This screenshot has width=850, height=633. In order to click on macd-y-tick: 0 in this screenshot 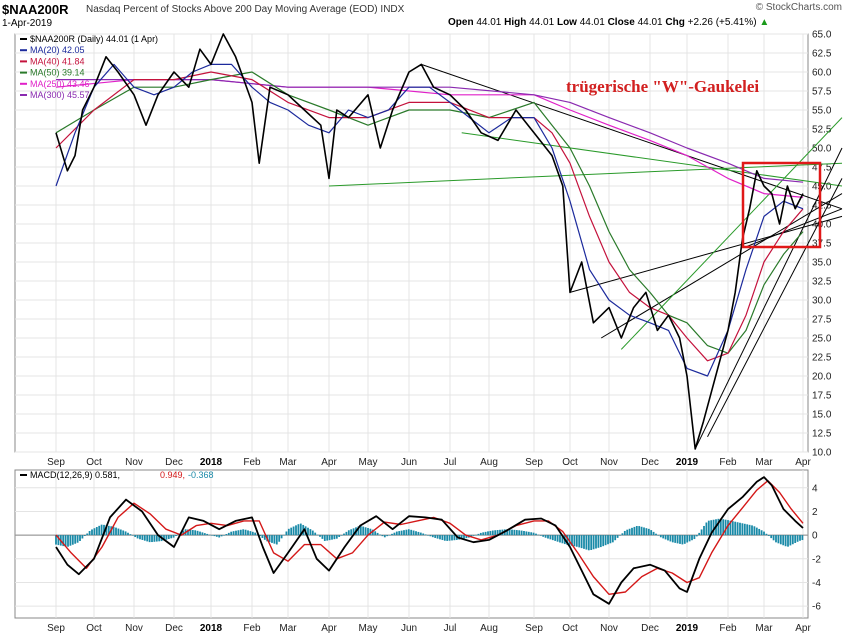, I will do `click(815, 536)`.